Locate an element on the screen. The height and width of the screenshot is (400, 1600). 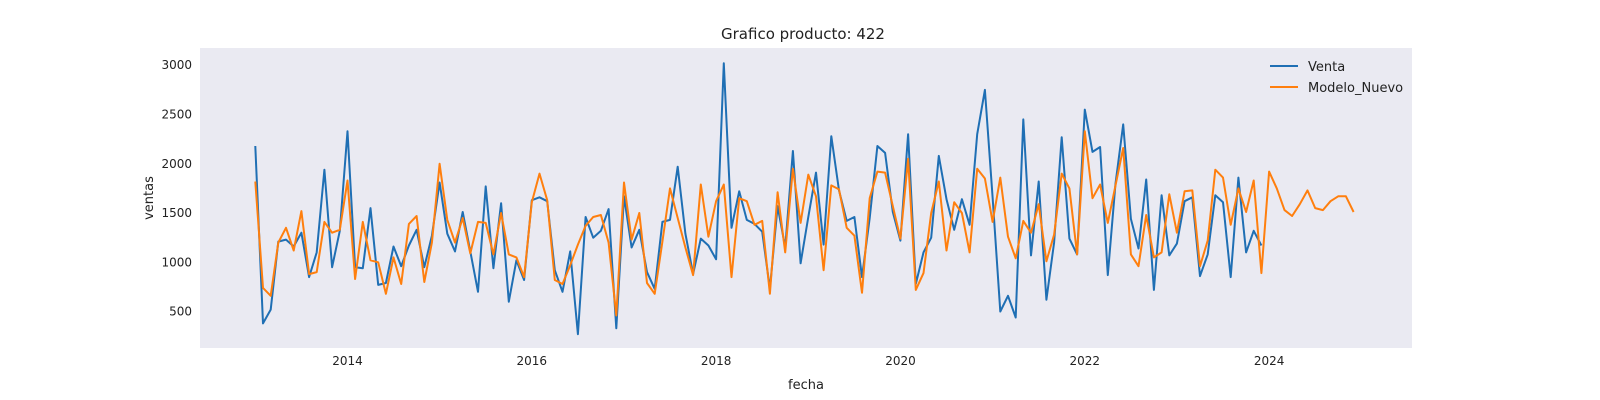
x-tick-label: 2018 is located at coordinates (716, 361).